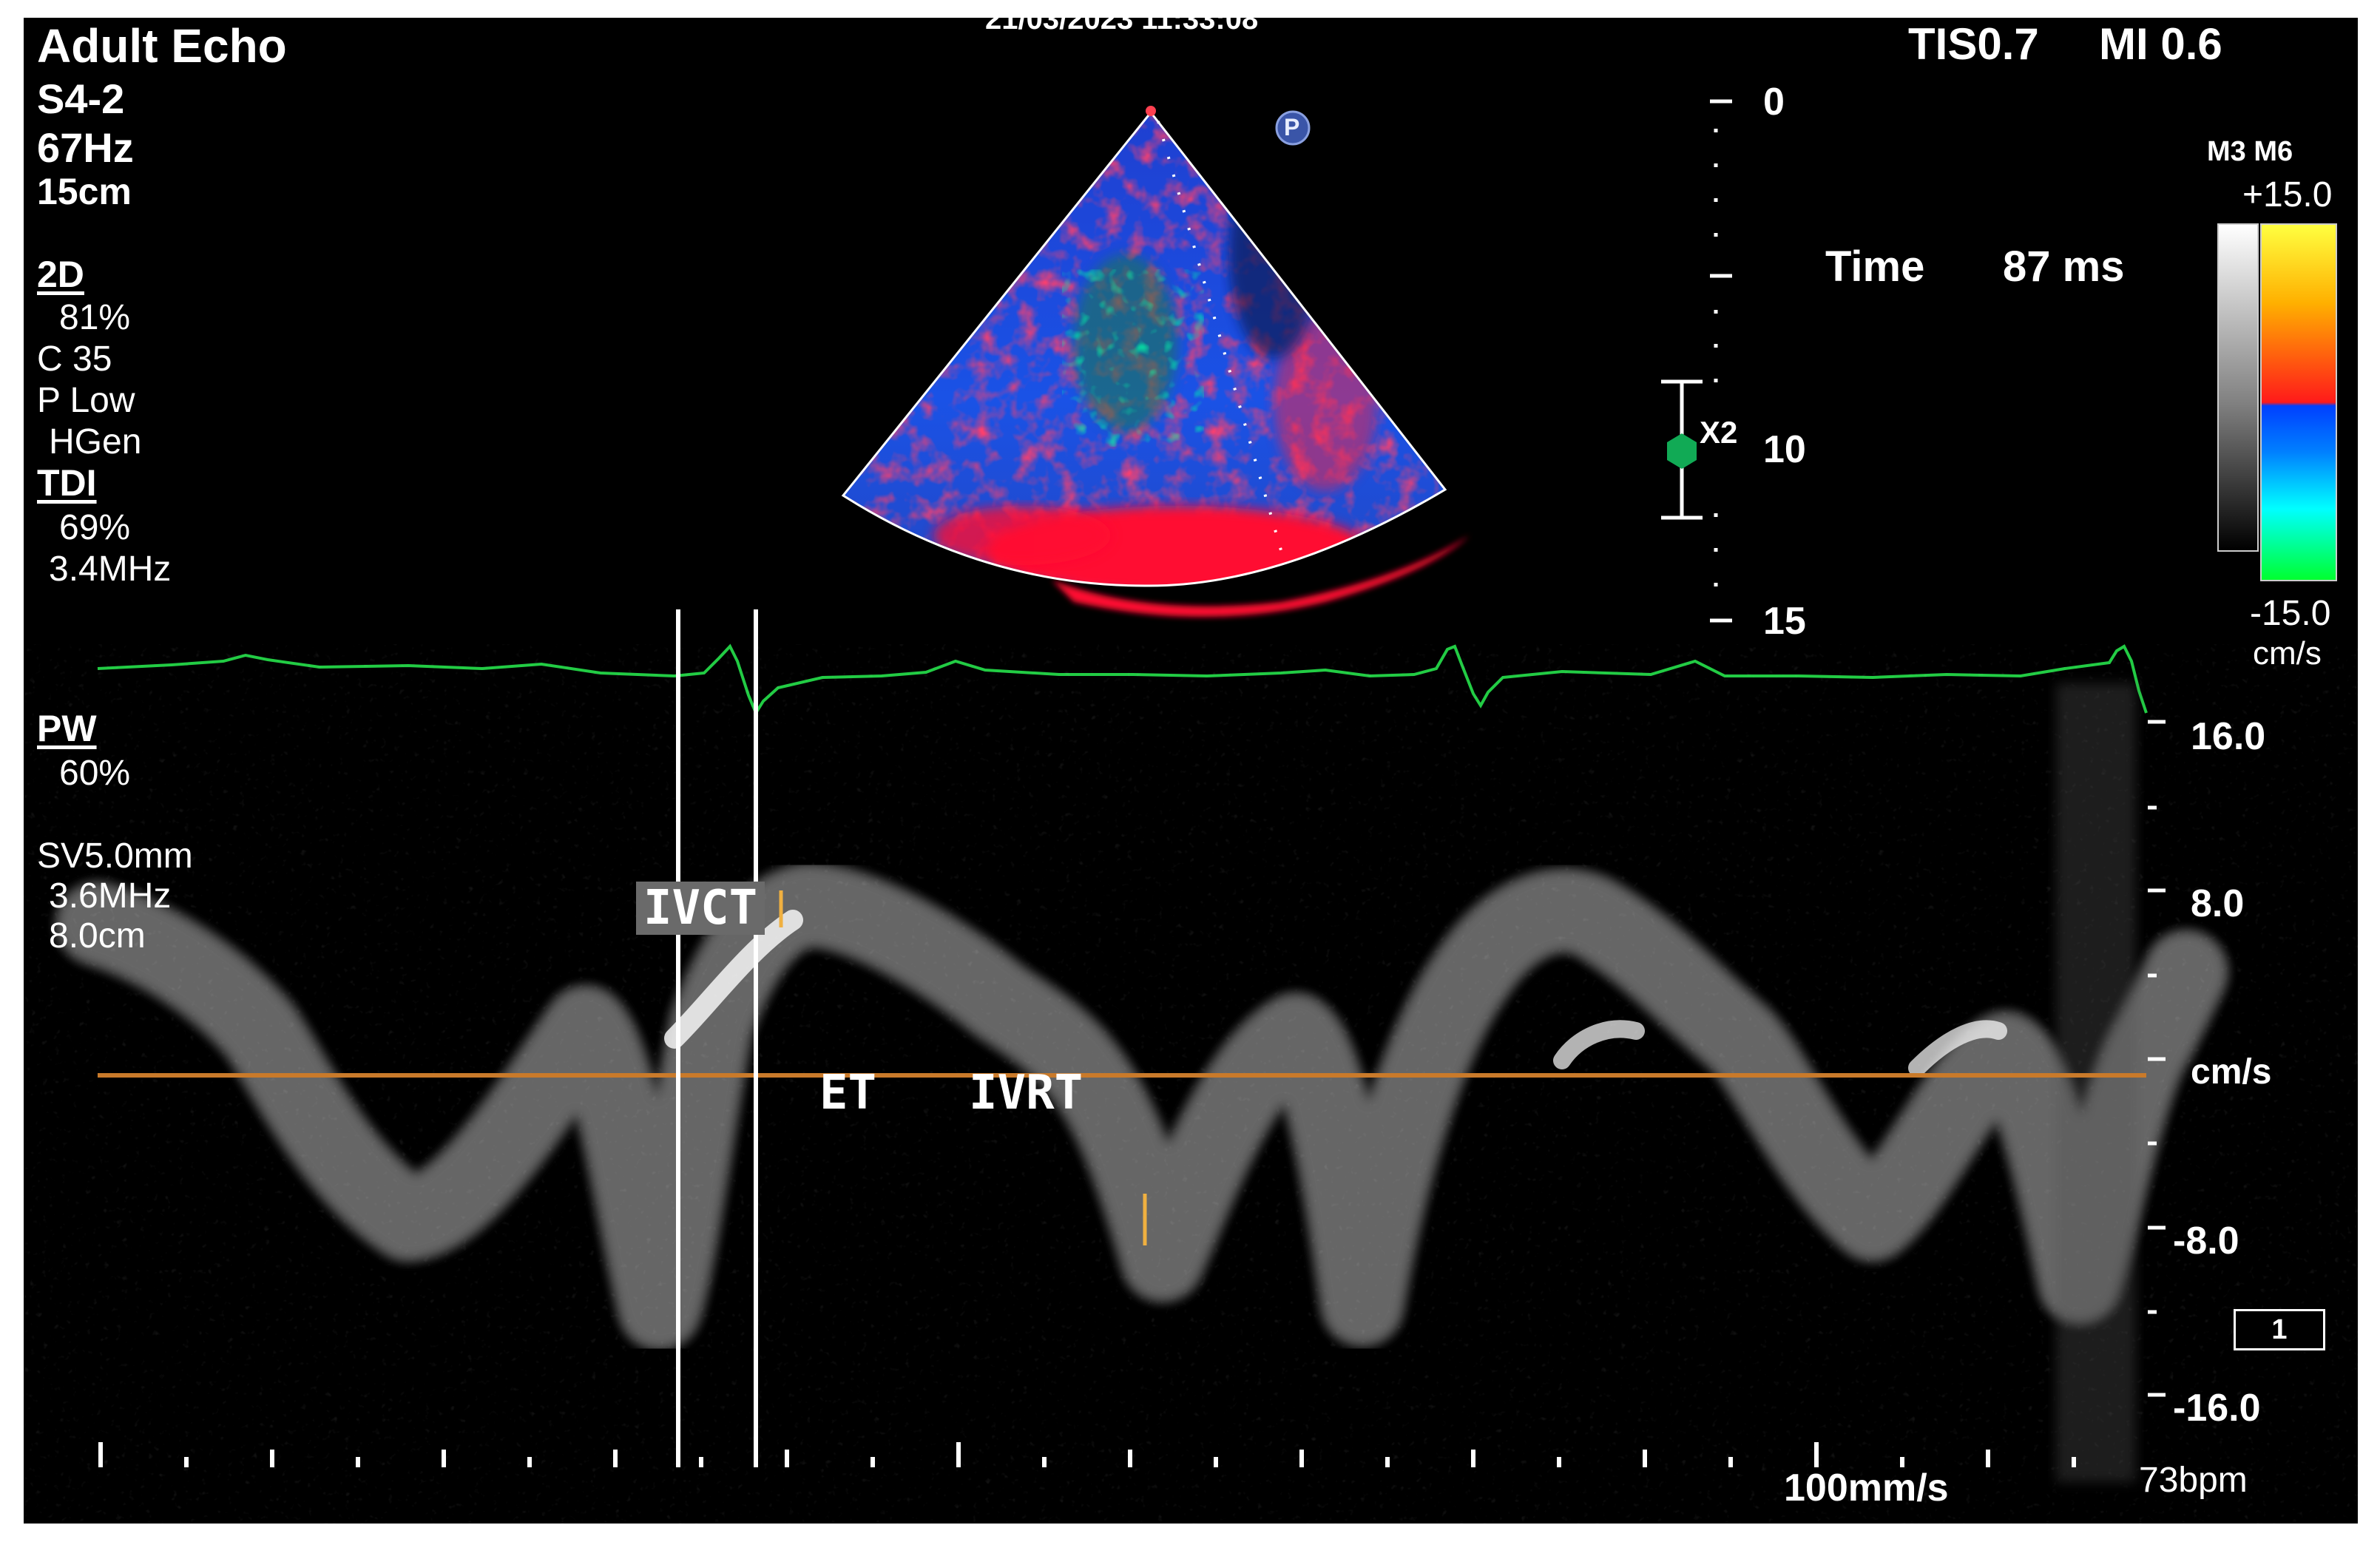  Describe the element at coordinates (95, 774) in the screenshot. I see `gain-pw: 60%` at that location.